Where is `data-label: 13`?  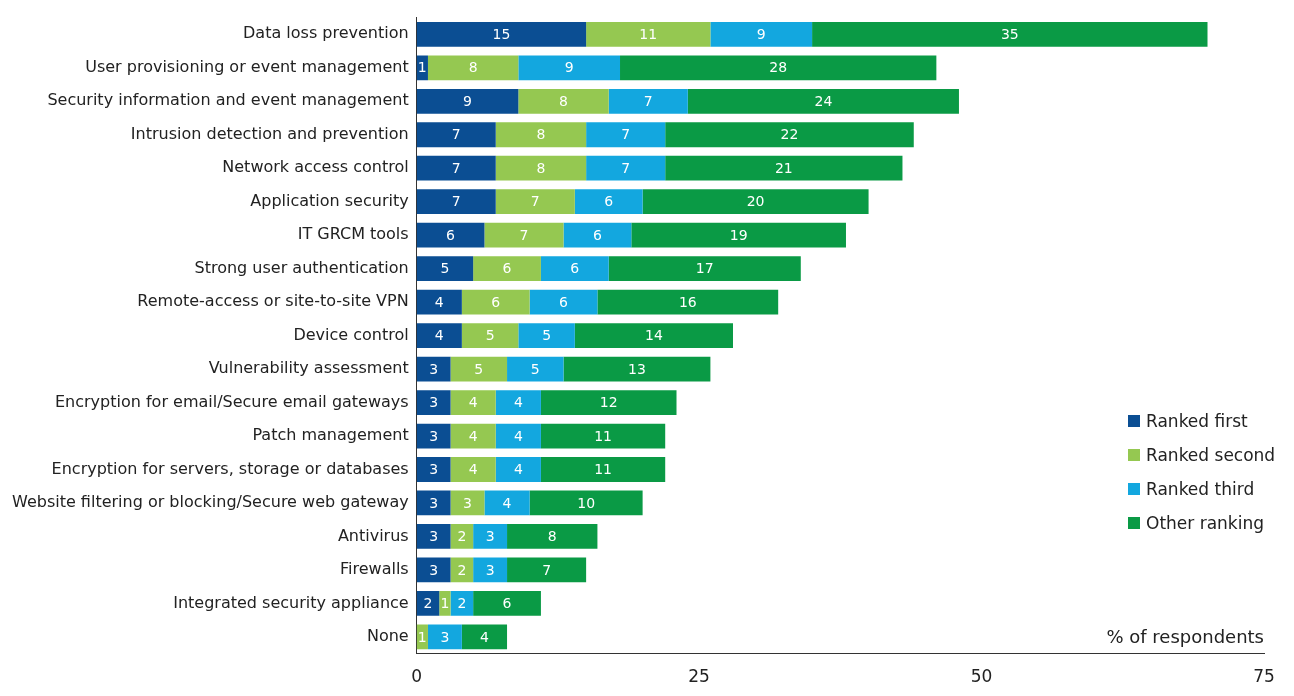 data-label: 13 is located at coordinates (637, 368).